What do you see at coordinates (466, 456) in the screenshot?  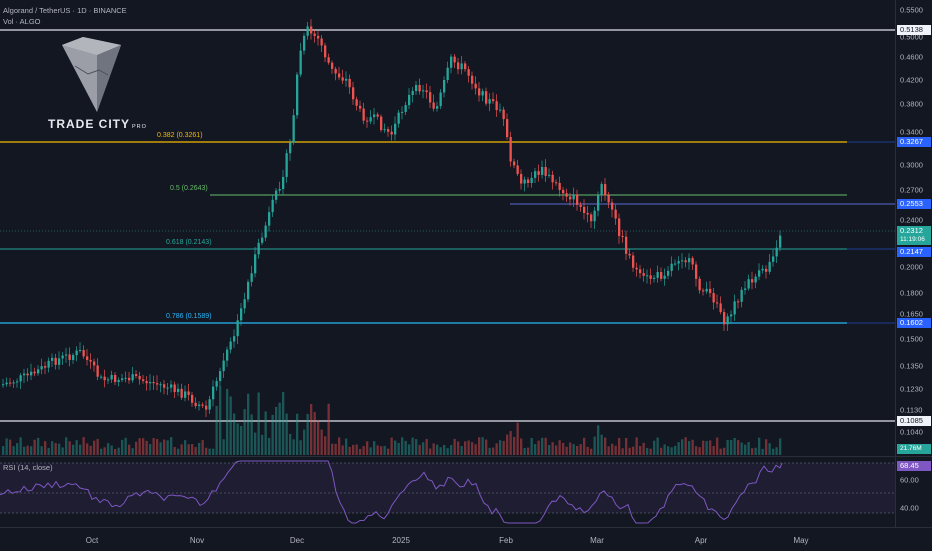 I see `pane-divider` at bounding box center [466, 456].